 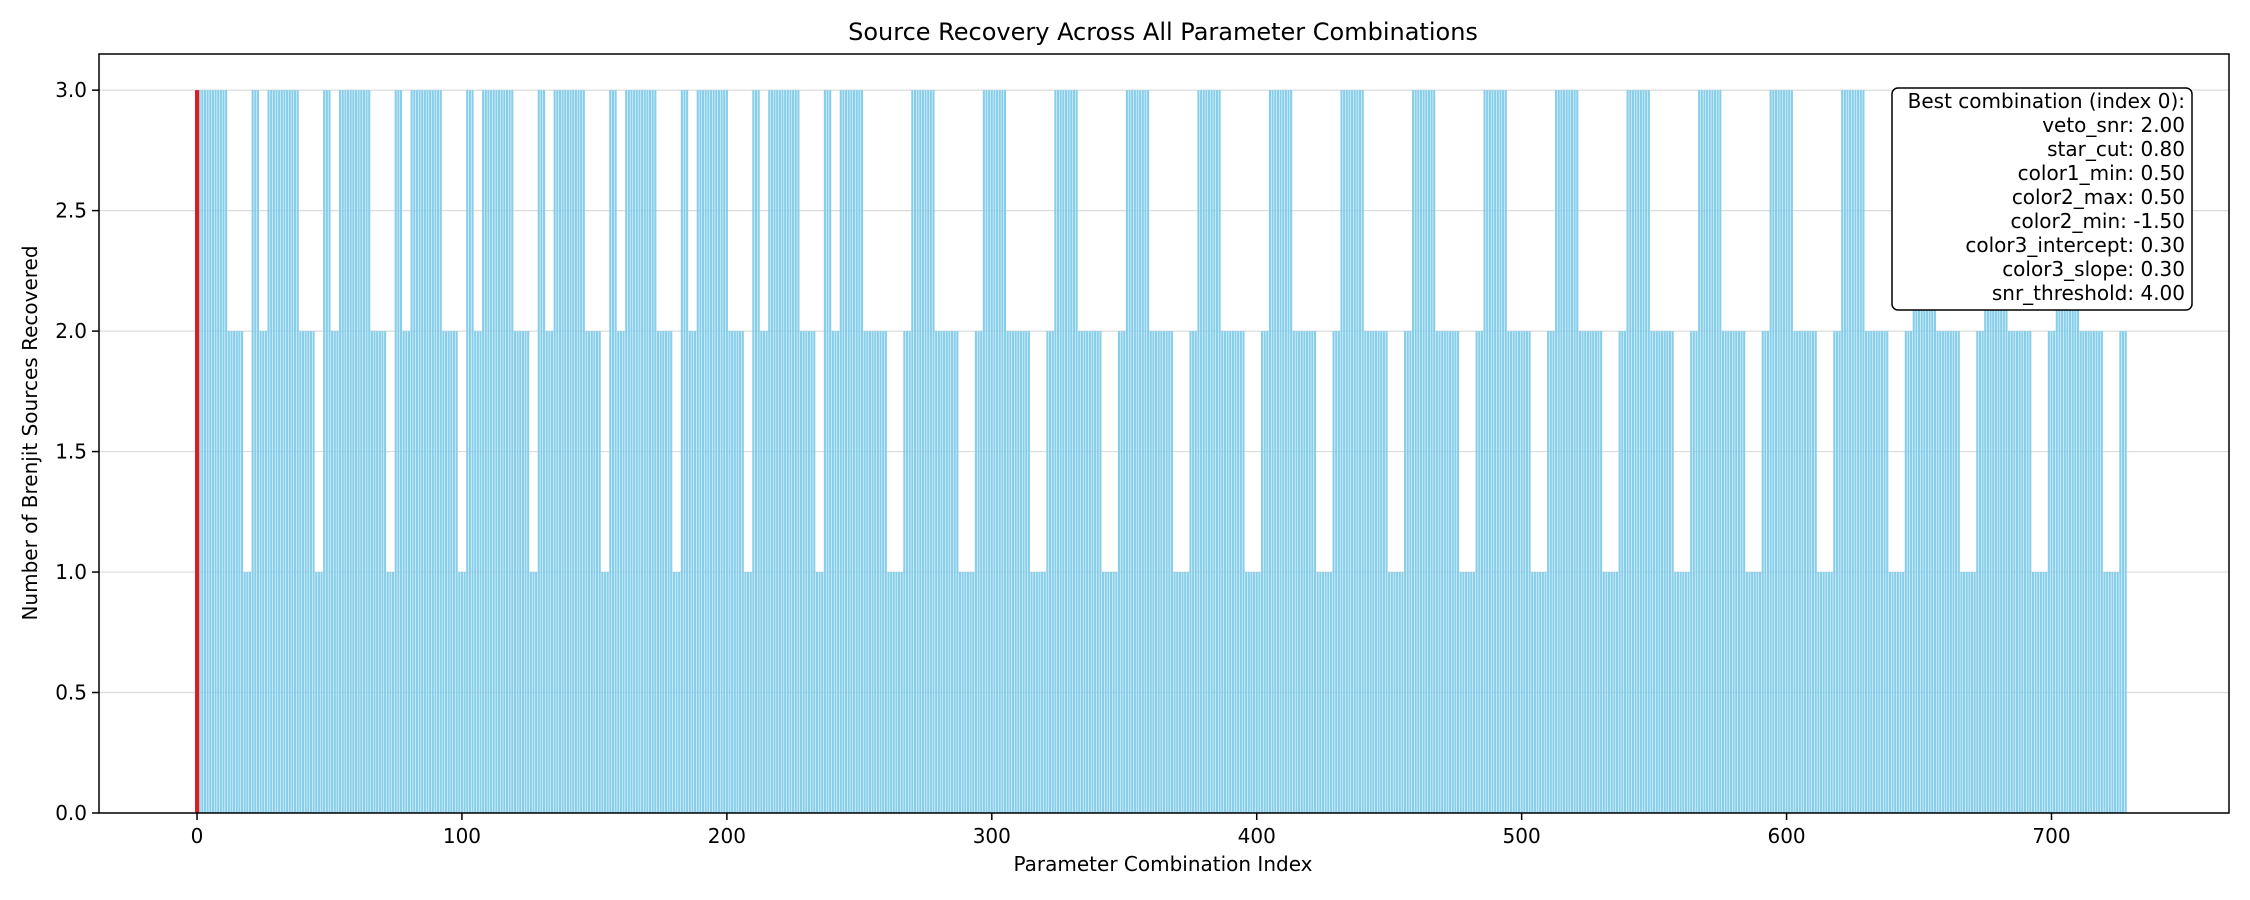 What do you see at coordinates (71, 90) in the screenshot?
I see `y-tick-label: 3.0` at bounding box center [71, 90].